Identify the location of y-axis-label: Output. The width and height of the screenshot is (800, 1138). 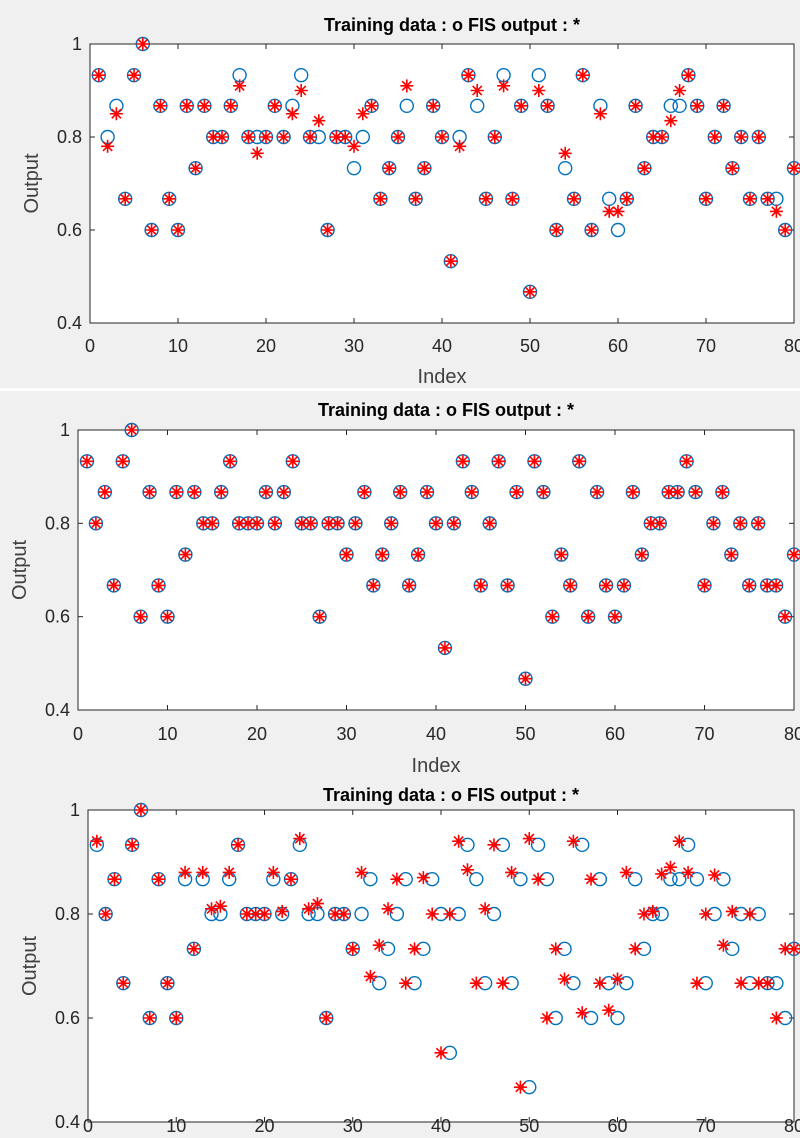
(32, 183).